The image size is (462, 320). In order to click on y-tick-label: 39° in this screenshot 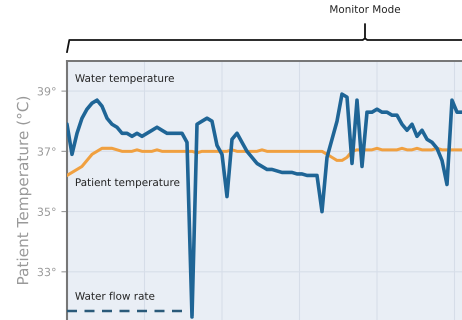, I will do `click(47, 91)`.